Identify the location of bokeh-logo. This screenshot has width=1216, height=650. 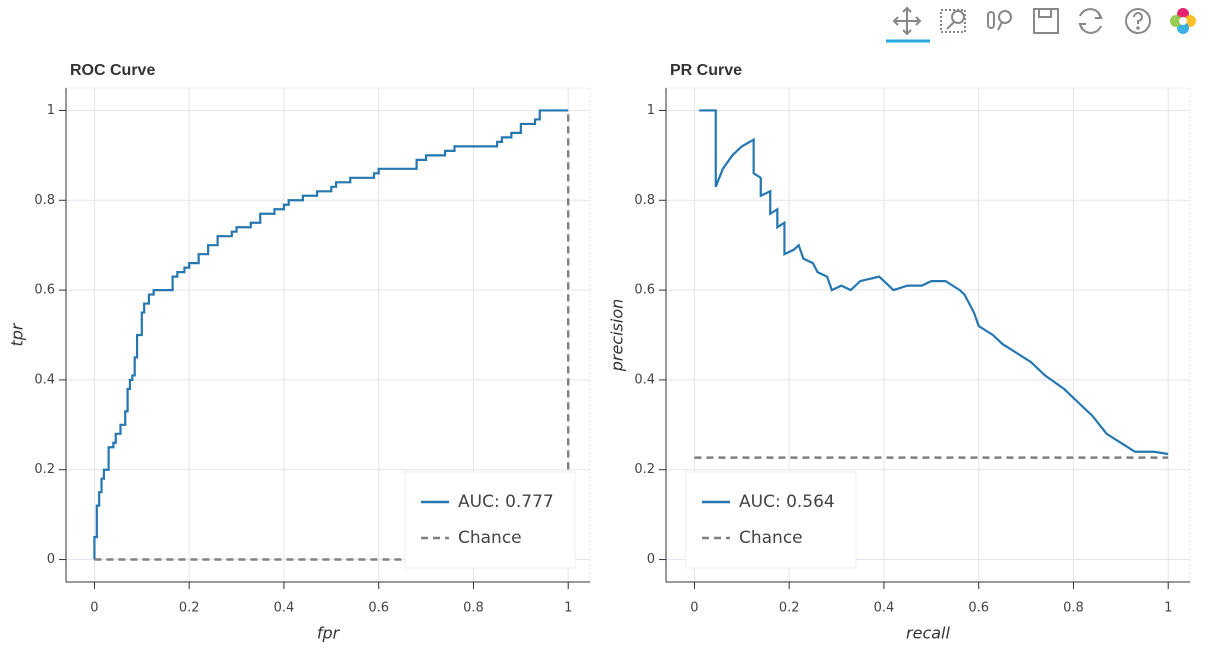
(1183, 21).